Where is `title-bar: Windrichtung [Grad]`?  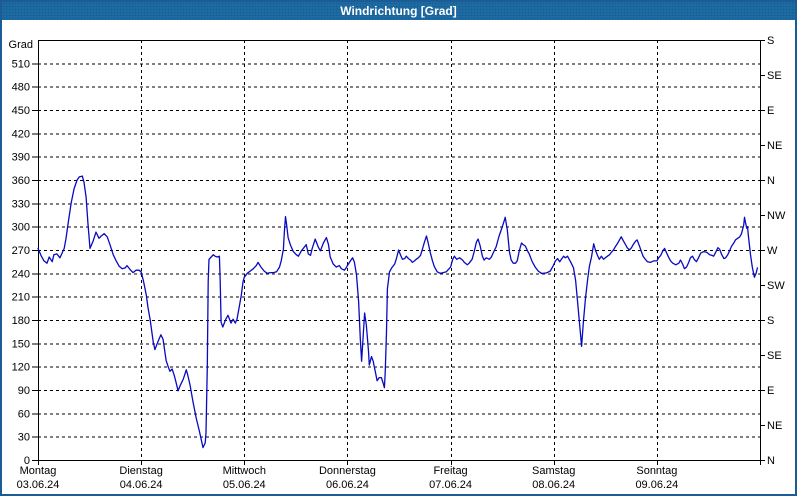
title-bar: Windrichtung [Grad] is located at coordinates (398, 11).